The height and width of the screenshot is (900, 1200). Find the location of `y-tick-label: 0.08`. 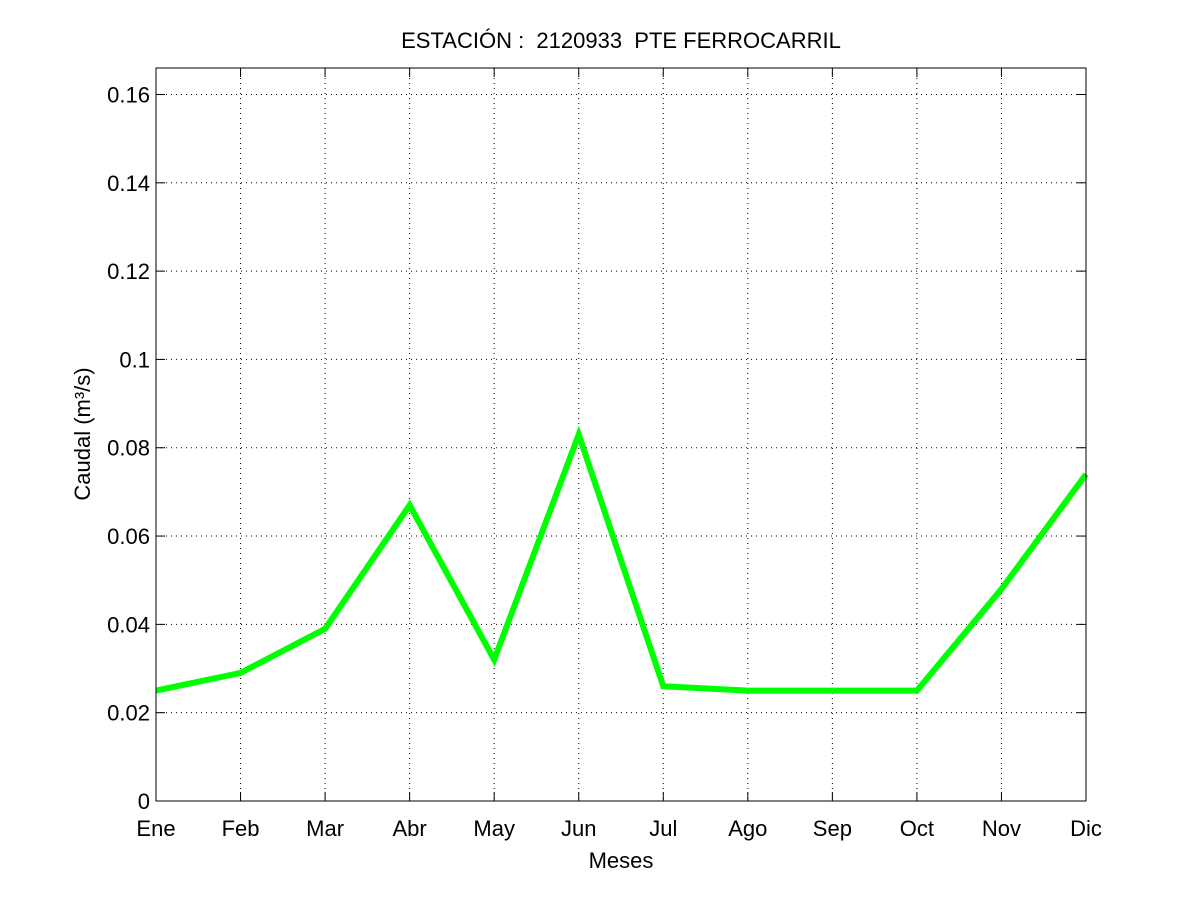

y-tick-label: 0.08 is located at coordinates (128, 448).